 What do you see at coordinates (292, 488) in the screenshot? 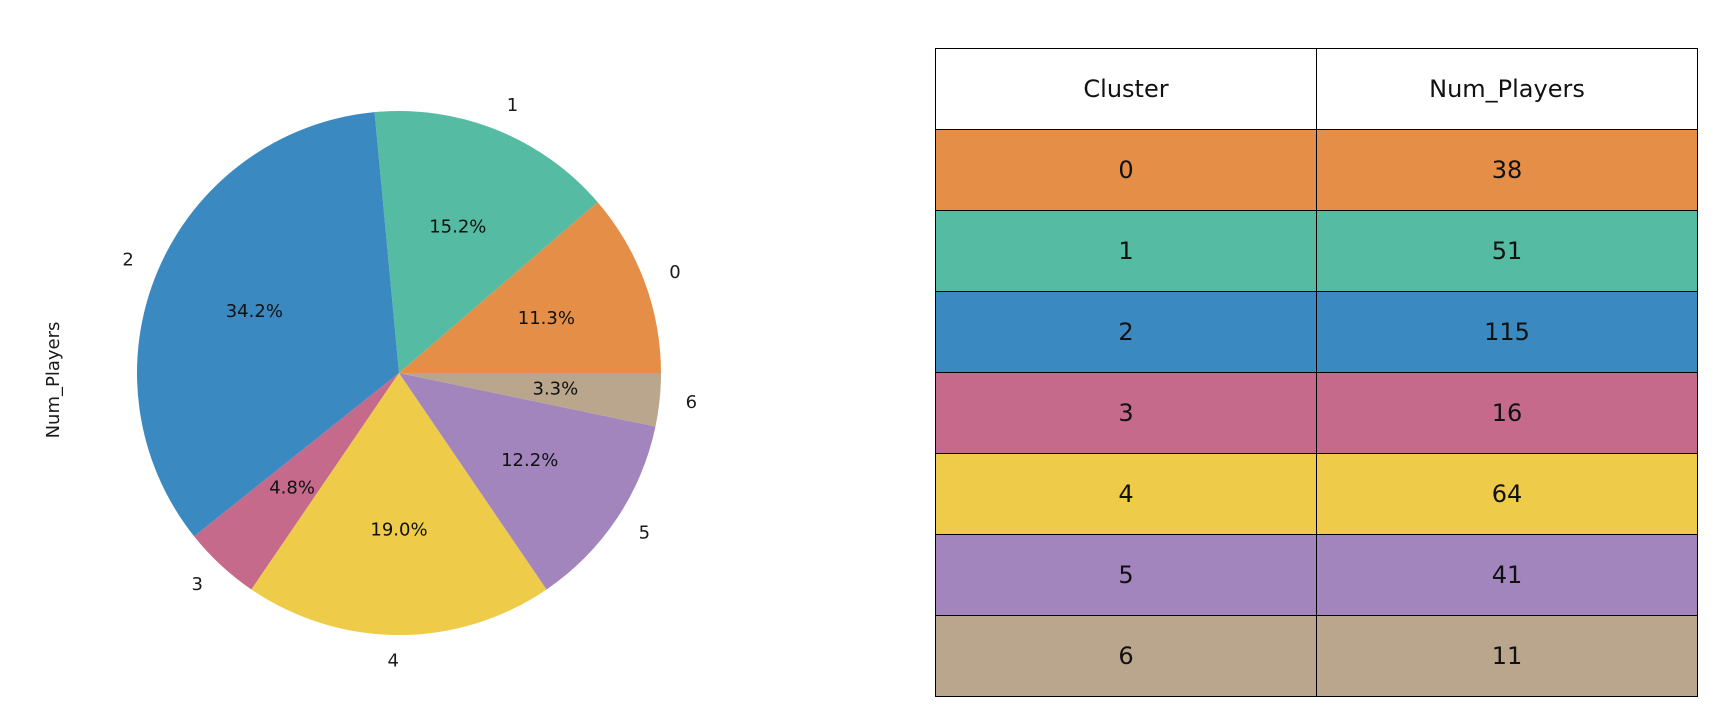
I see `pie-percent-label: 4.8%` at bounding box center [292, 488].